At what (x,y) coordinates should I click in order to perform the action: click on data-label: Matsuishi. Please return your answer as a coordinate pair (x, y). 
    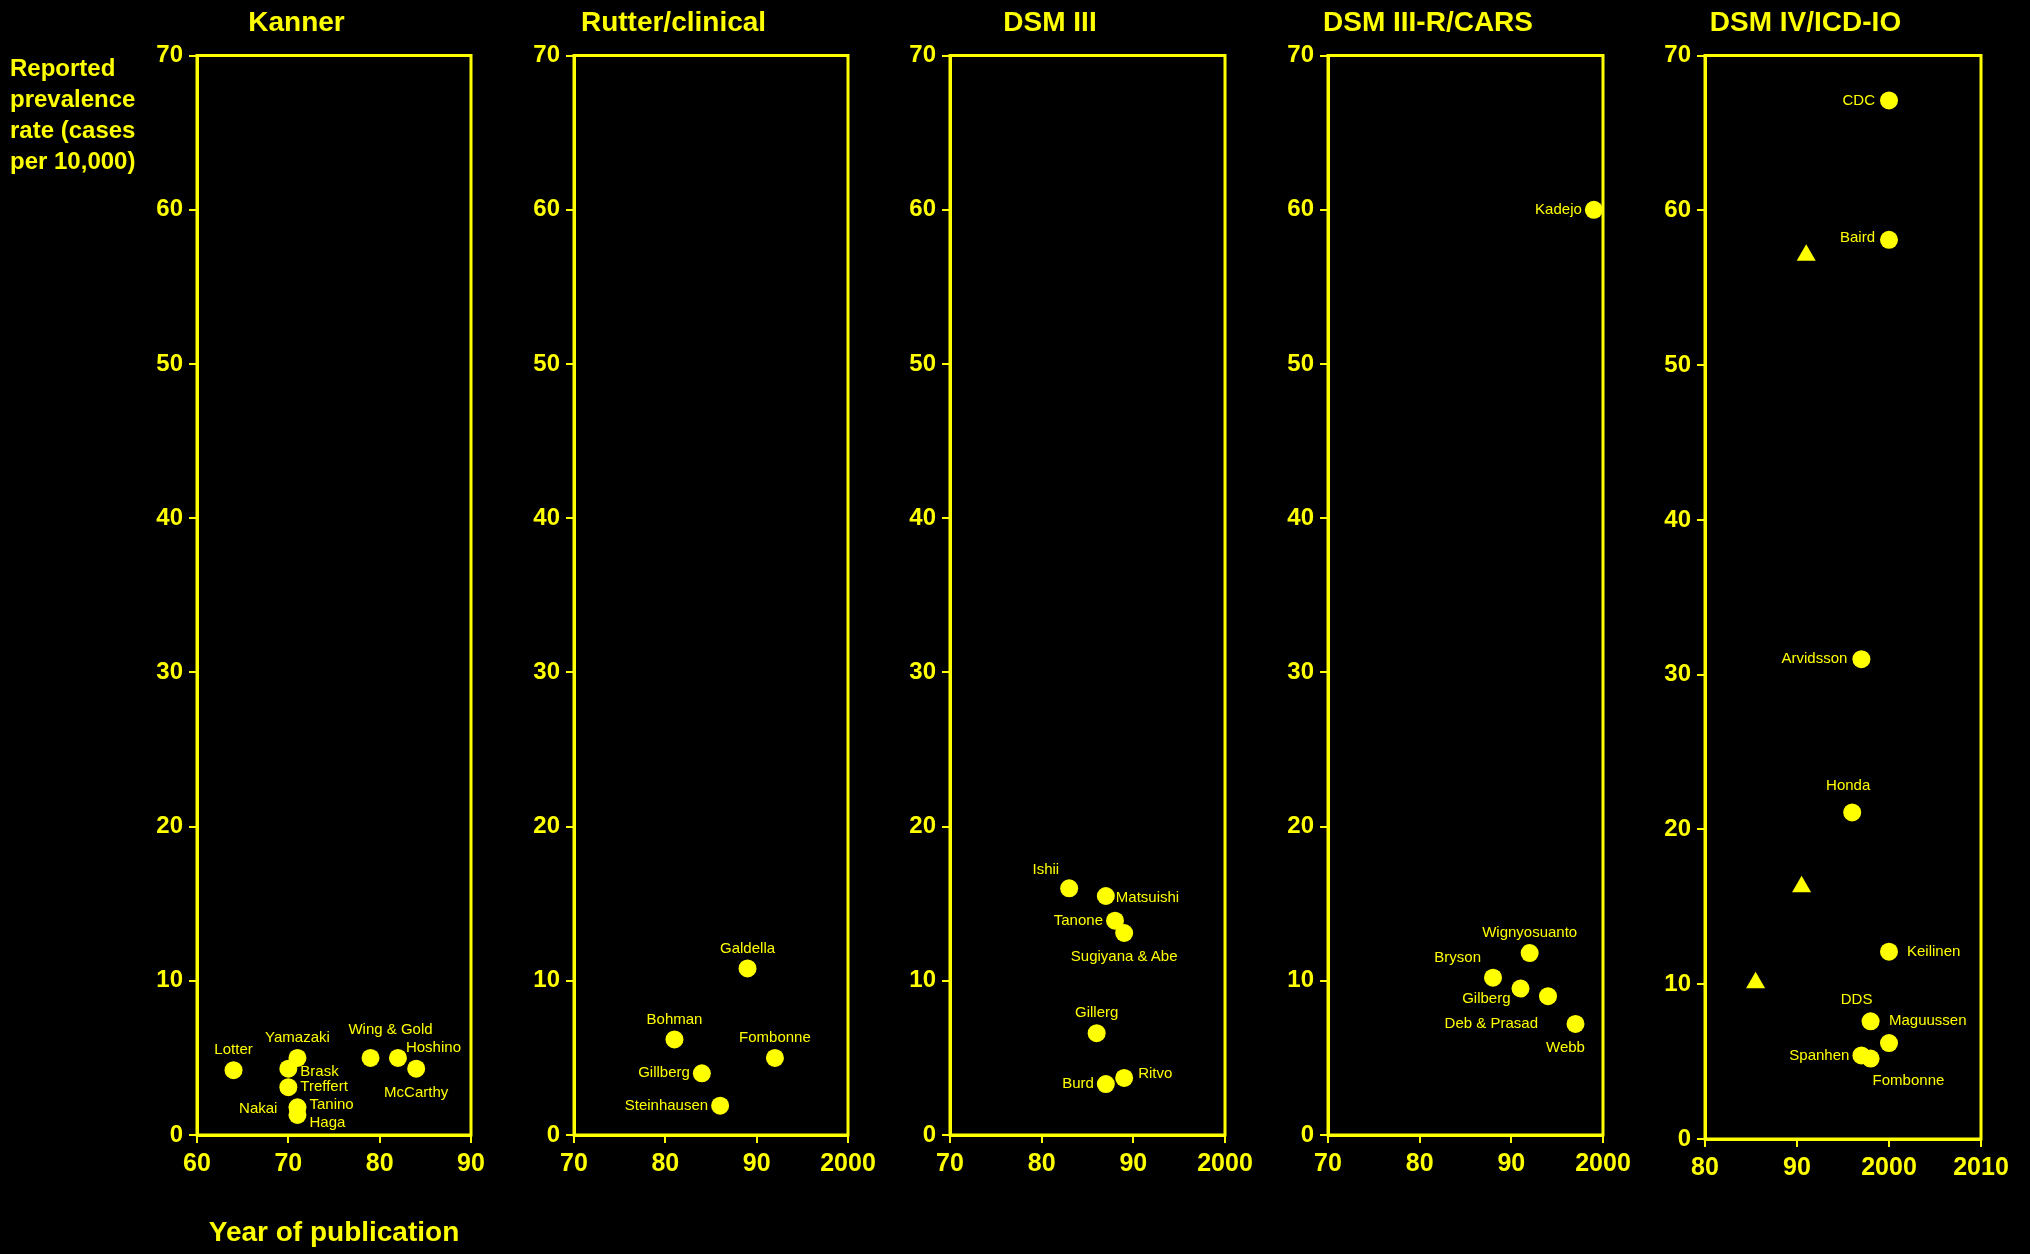
    Looking at the image, I should click on (1147, 897).